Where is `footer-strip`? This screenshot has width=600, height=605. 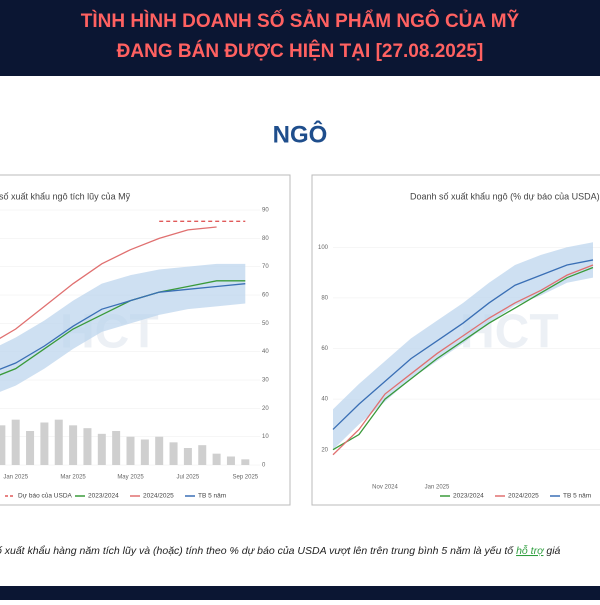
footer-strip is located at coordinates (300, 593).